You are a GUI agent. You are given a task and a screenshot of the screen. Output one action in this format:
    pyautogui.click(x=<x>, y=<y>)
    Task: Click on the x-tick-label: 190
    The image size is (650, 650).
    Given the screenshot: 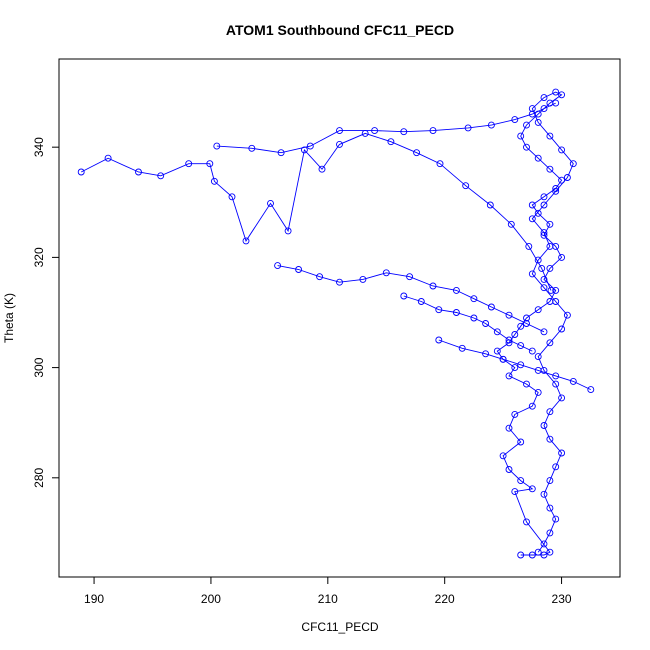 What is the action you would take?
    pyautogui.click(x=94, y=599)
    